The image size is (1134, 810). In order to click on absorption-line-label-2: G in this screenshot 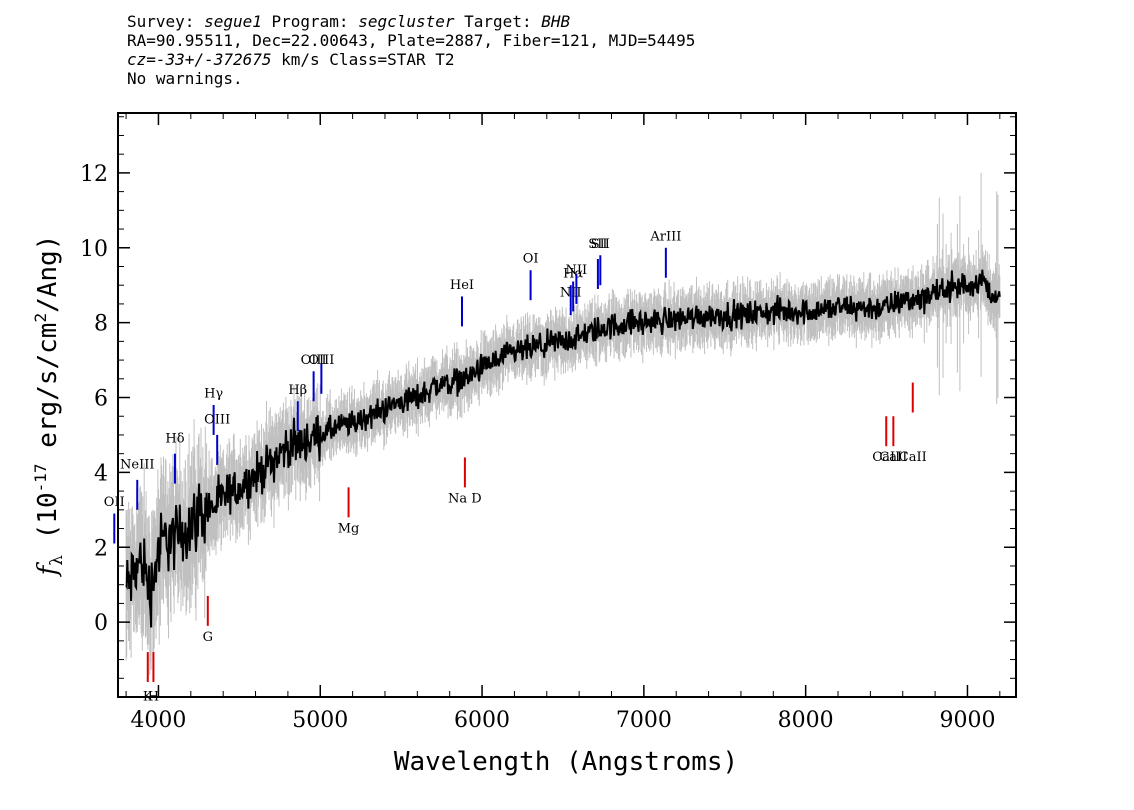, I will do `click(208, 637)`.